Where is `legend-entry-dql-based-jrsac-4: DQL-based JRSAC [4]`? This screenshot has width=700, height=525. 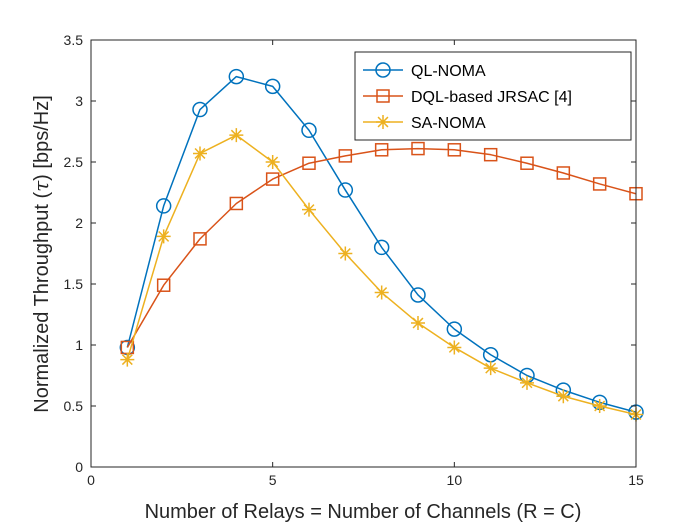 legend-entry-dql-based-jrsac-4: DQL-based JRSAC [4] is located at coordinates (467, 97).